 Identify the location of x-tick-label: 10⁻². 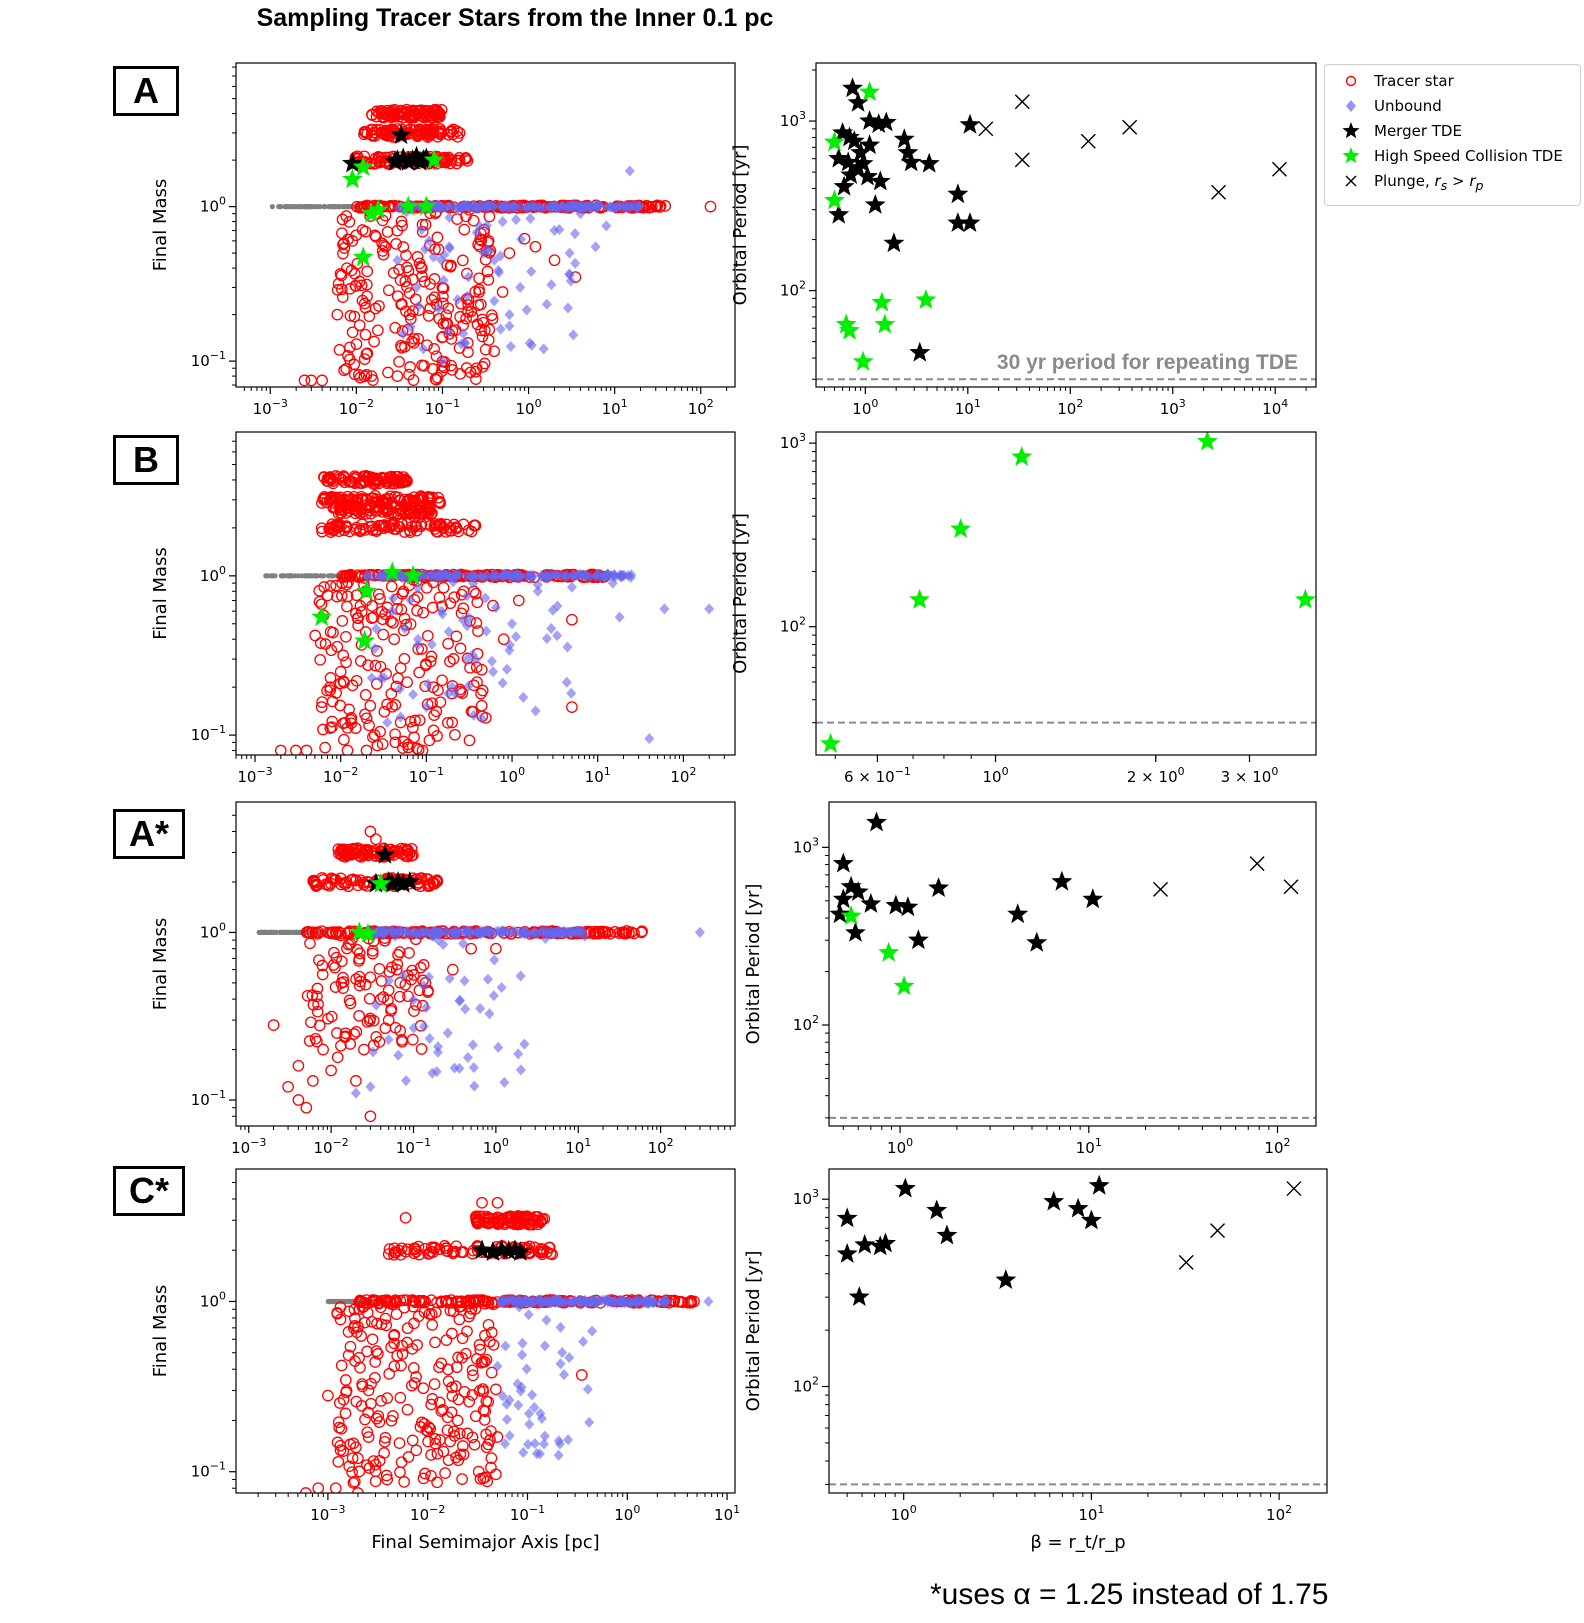
(330, 1146).